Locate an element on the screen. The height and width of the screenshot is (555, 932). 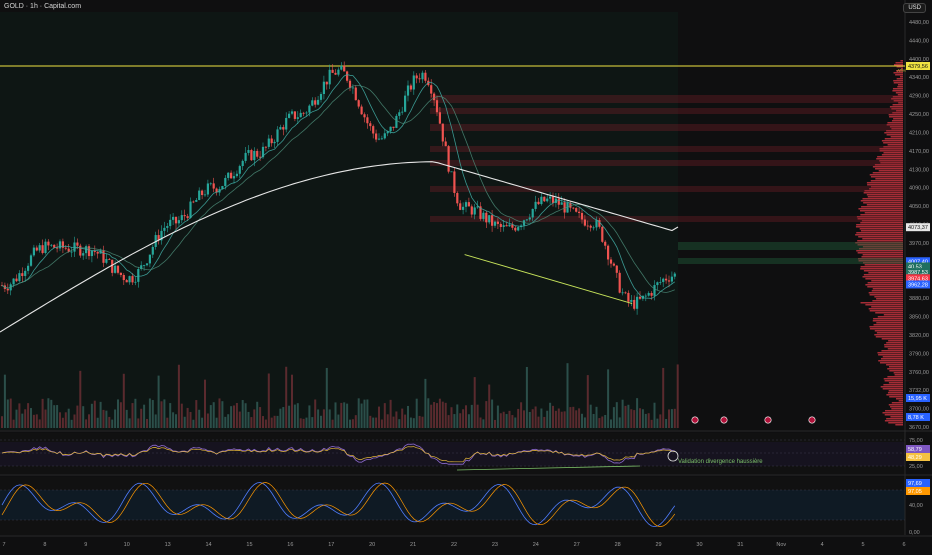
price-tick-label: 3760,00 is located at coordinates (919, 373).